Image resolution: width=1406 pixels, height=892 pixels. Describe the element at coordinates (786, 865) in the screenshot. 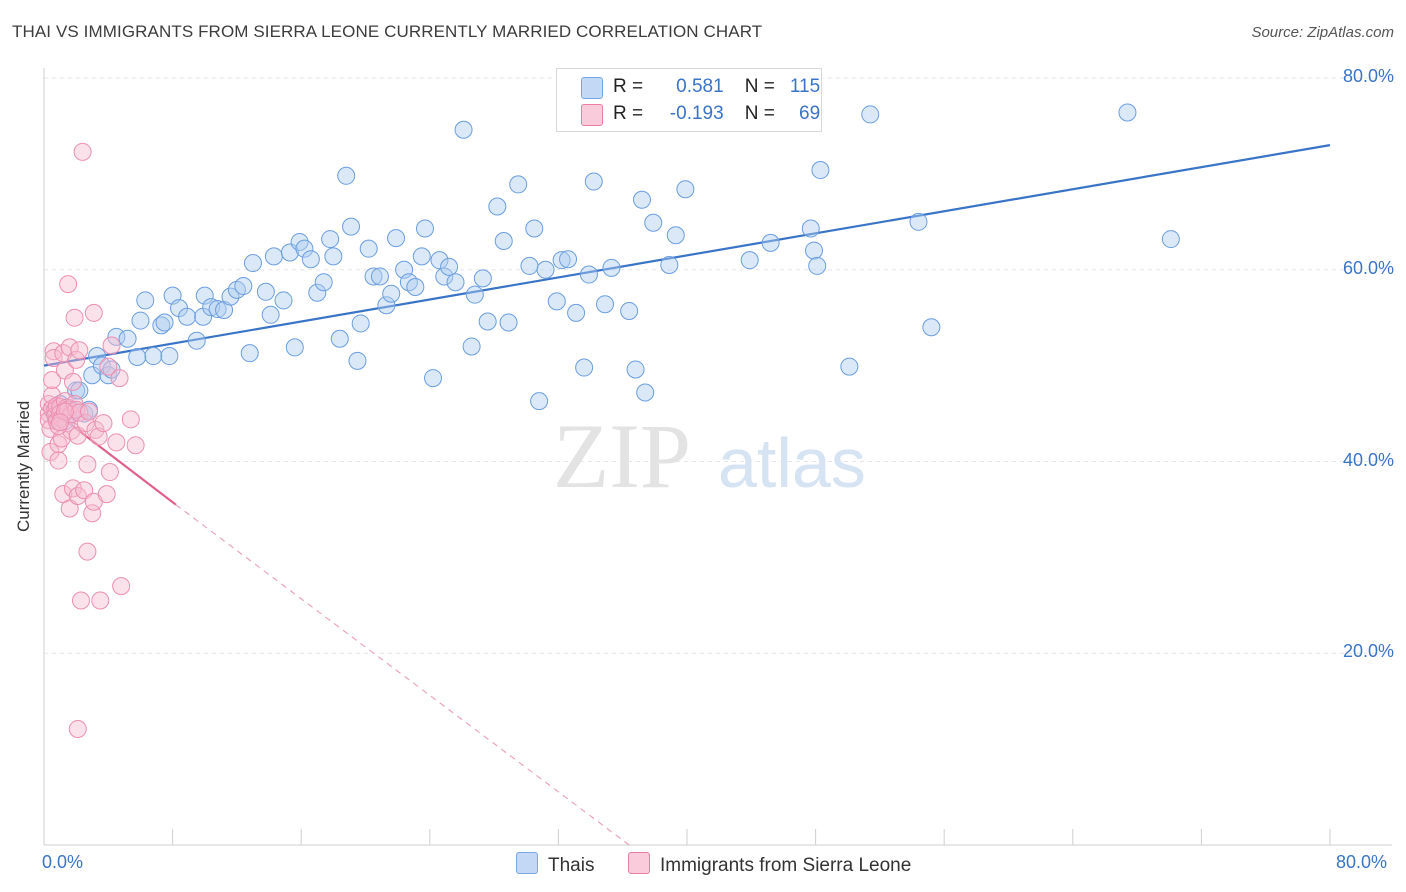

I see `bottom-legend-label-sierra-leone: Immigrants from Sierra Leone` at that location.